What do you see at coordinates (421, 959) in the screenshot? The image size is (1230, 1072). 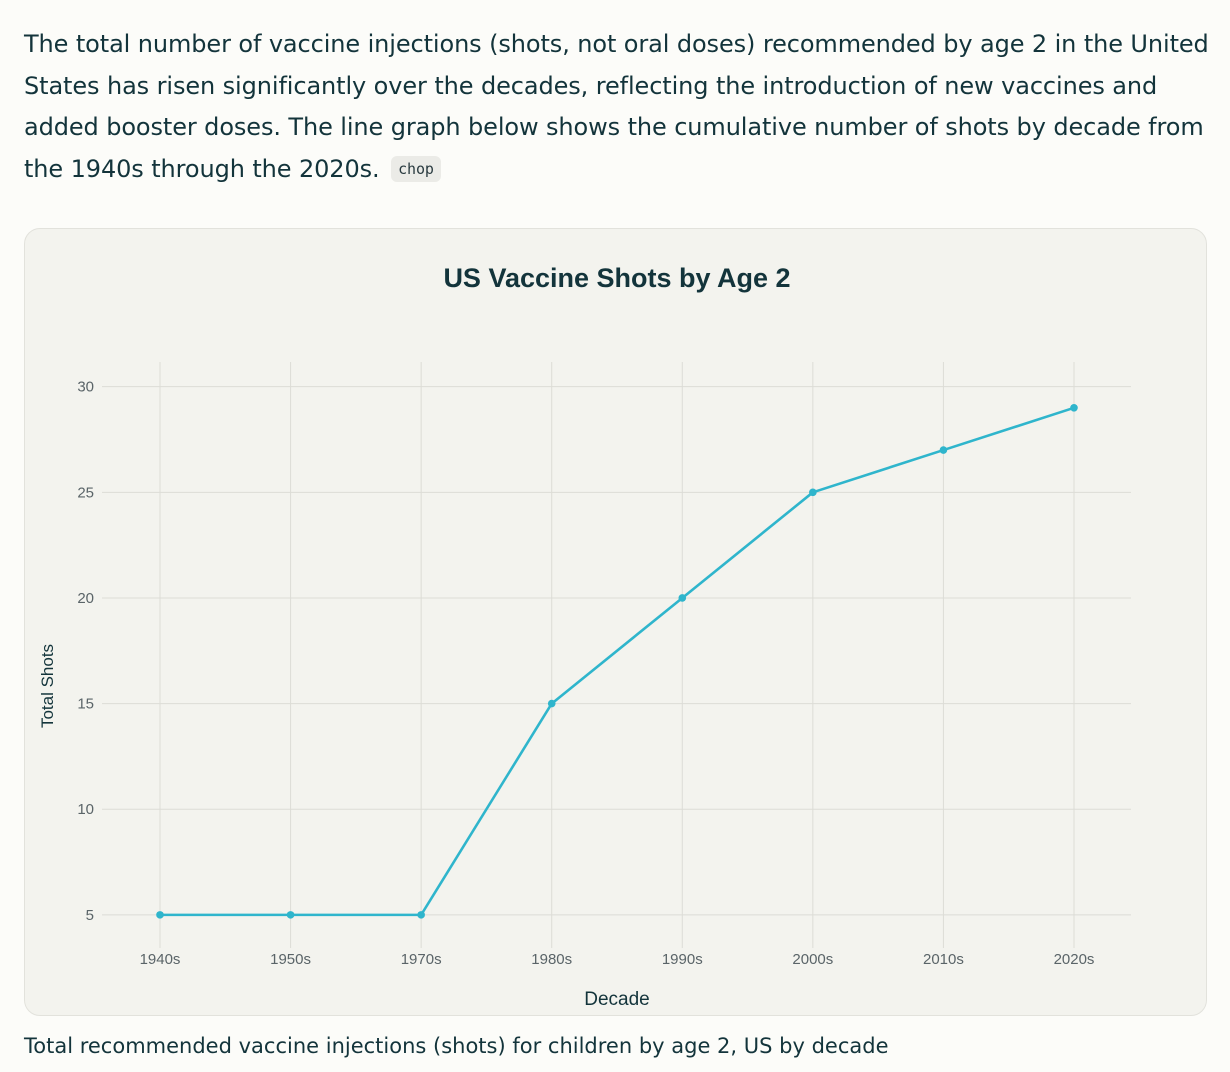 I see `x-tick-label: 1970s` at bounding box center [421, 959].